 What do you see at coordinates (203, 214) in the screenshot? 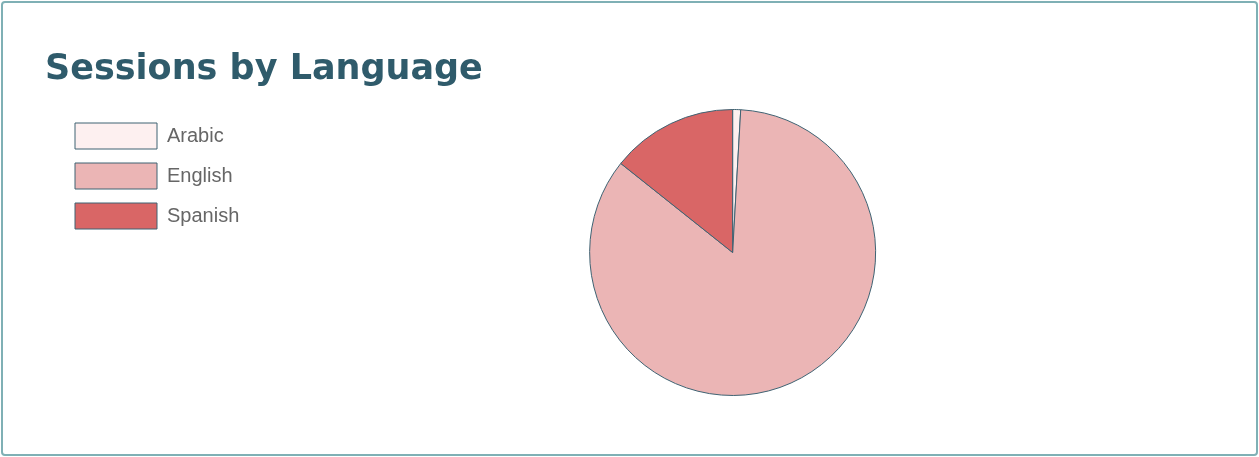
I see `legend-label: Spanish` at bounding box center [203, 214].